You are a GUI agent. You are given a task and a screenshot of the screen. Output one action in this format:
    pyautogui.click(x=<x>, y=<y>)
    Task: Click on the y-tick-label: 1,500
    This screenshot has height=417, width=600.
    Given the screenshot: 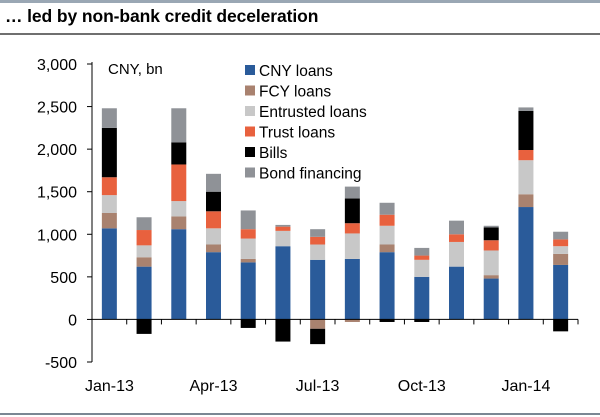 What is the action you would take?
    pyautogui.click(x=57, y=193)
    